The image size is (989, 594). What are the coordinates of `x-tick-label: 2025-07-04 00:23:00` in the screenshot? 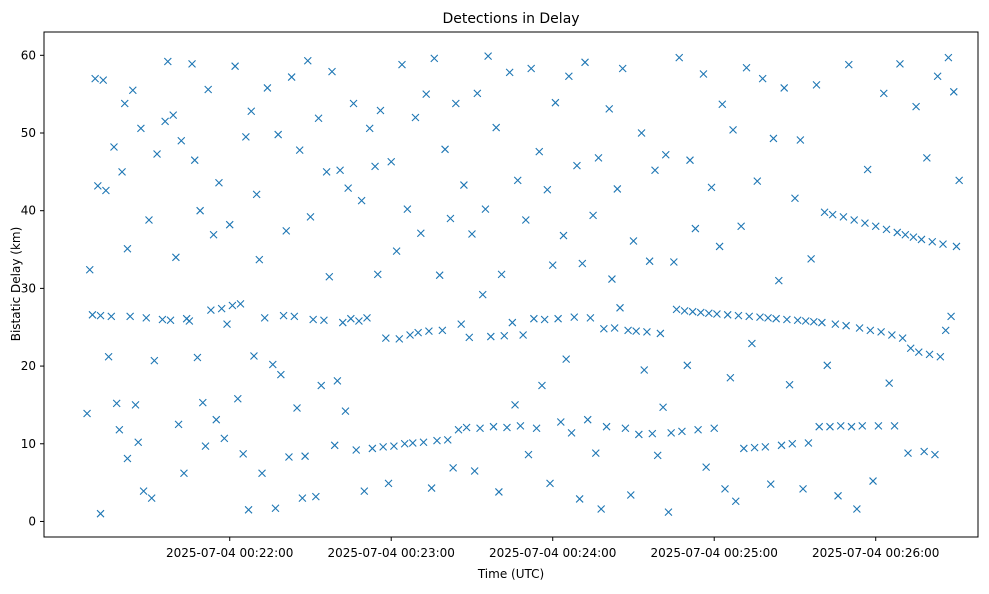 It's located at (390, 553).